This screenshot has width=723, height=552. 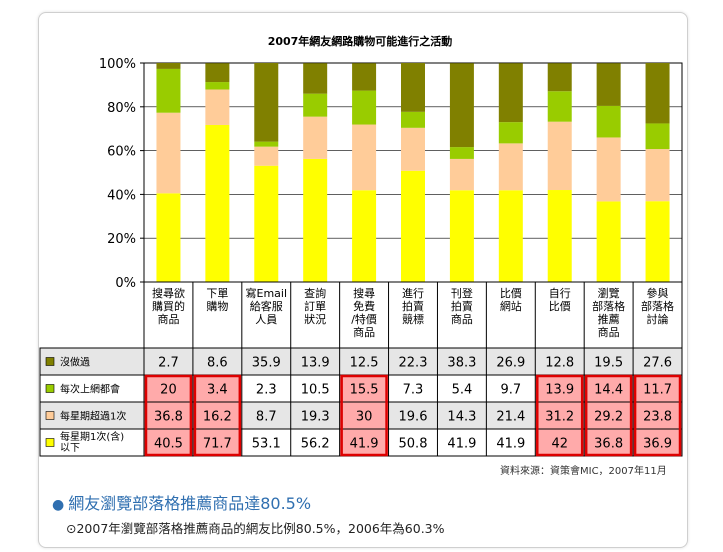 What do you see at coordinates (117, 64) in the screenshot?
I see `y-tick-label: 100%` at bounding box center [117, 64].